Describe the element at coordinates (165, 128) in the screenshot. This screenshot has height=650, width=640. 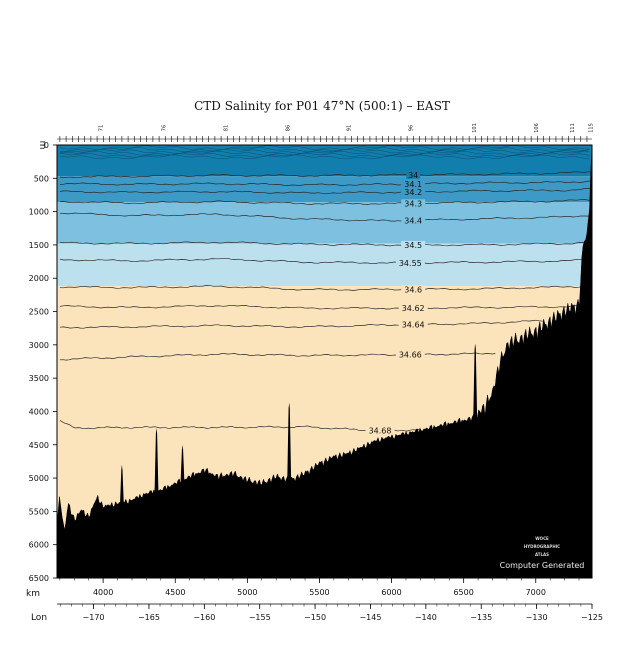
I see `station-label-76: 76` at that location.